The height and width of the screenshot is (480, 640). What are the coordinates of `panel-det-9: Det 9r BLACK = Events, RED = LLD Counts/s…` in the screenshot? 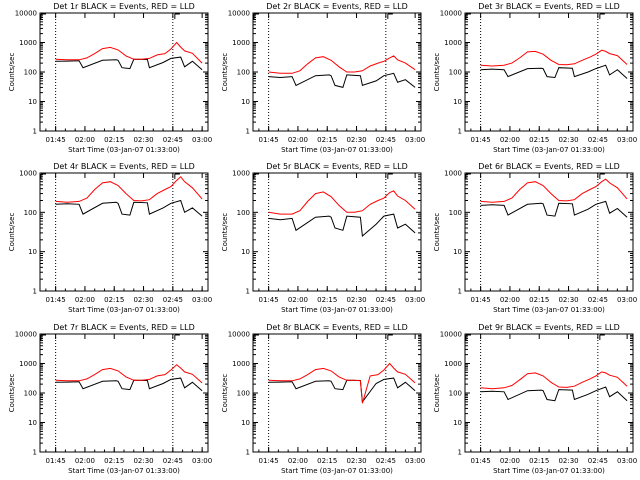 It's located at (535, 399).